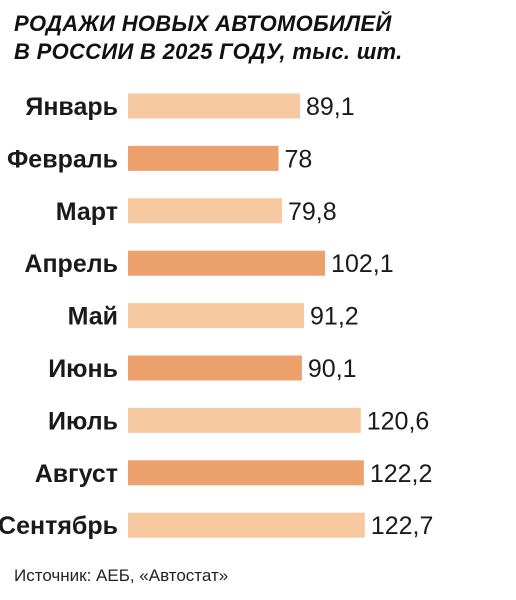 The image size is (516, 600). Describe the element at coordinates (83, 421) in the screenshot. I see `category-label: Июль` at that location.